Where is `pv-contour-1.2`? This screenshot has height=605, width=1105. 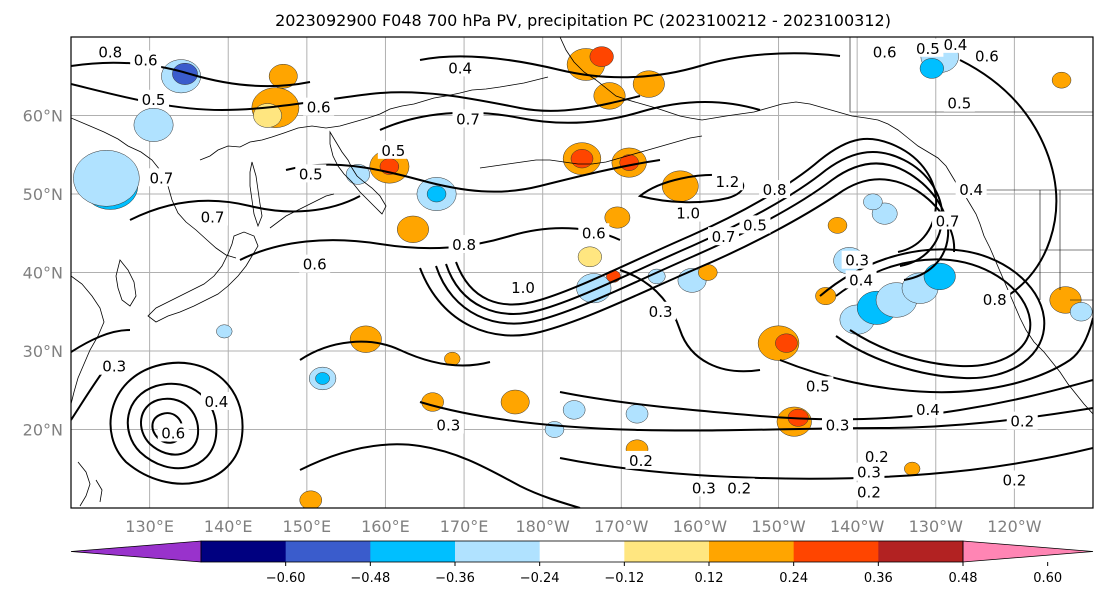
pv-contour-1.2 is located at coordinates (691, 189).